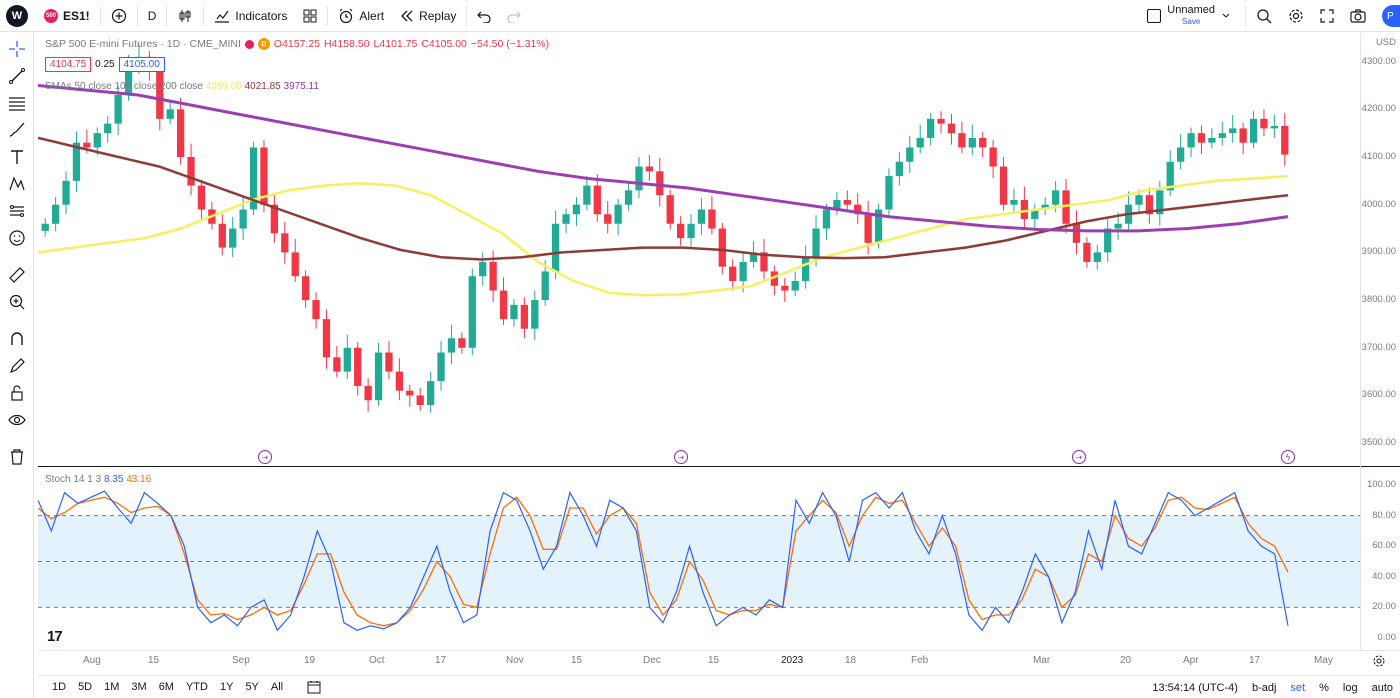 This screenshot has width=1400, height=698. Describe the element at coordinates (17, 457) in the screenshot. I see `delete-tool` at that location.